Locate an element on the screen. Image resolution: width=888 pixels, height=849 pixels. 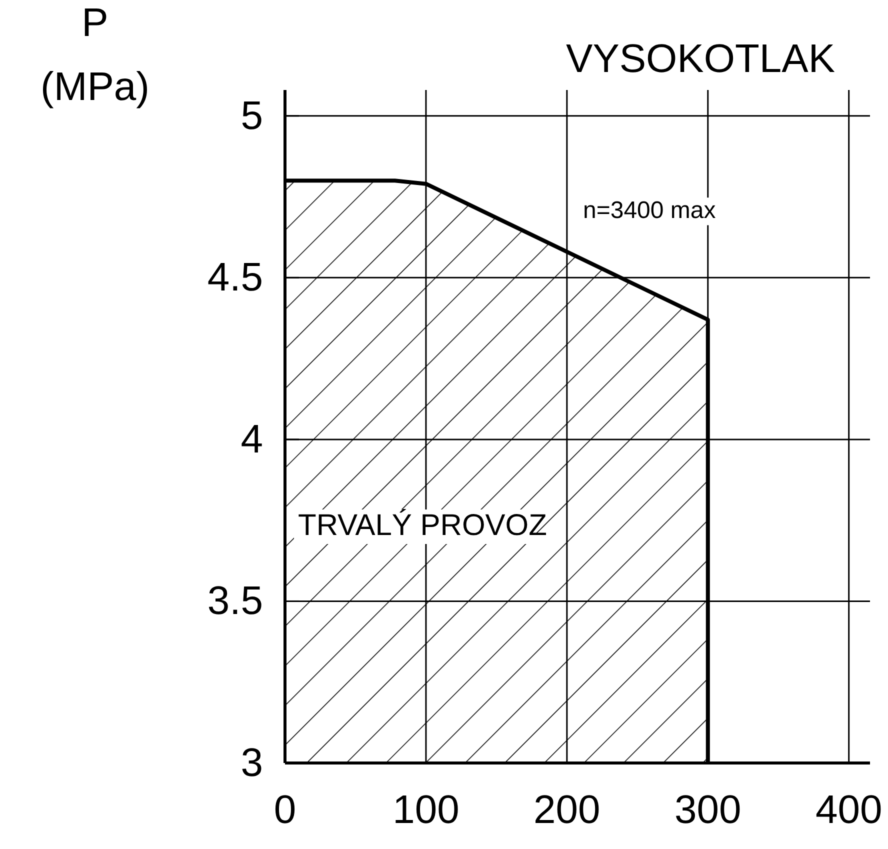
y-axis-title: P (MPa) is located at coordinates (95, 55).